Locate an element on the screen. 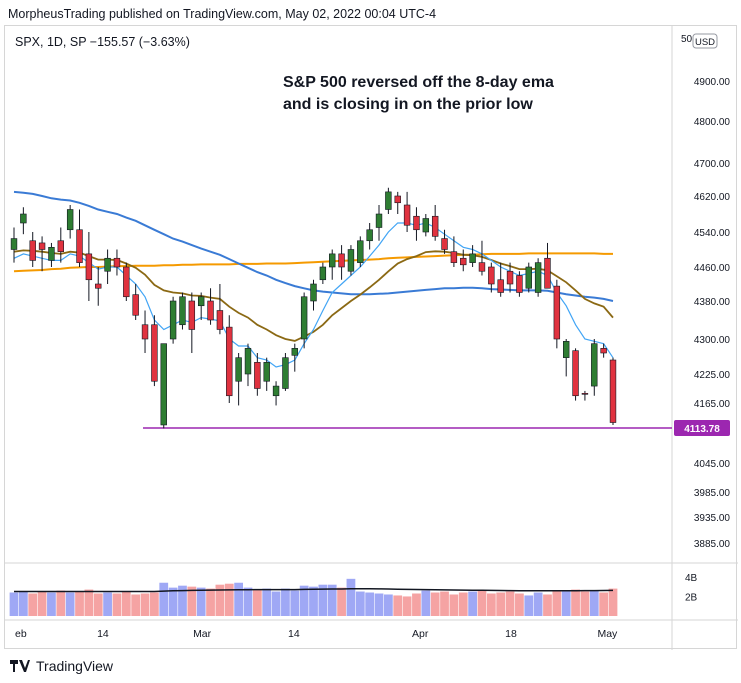 This screenshot has width=741, height=683. currency-badge is located at coordinates (705, 41).